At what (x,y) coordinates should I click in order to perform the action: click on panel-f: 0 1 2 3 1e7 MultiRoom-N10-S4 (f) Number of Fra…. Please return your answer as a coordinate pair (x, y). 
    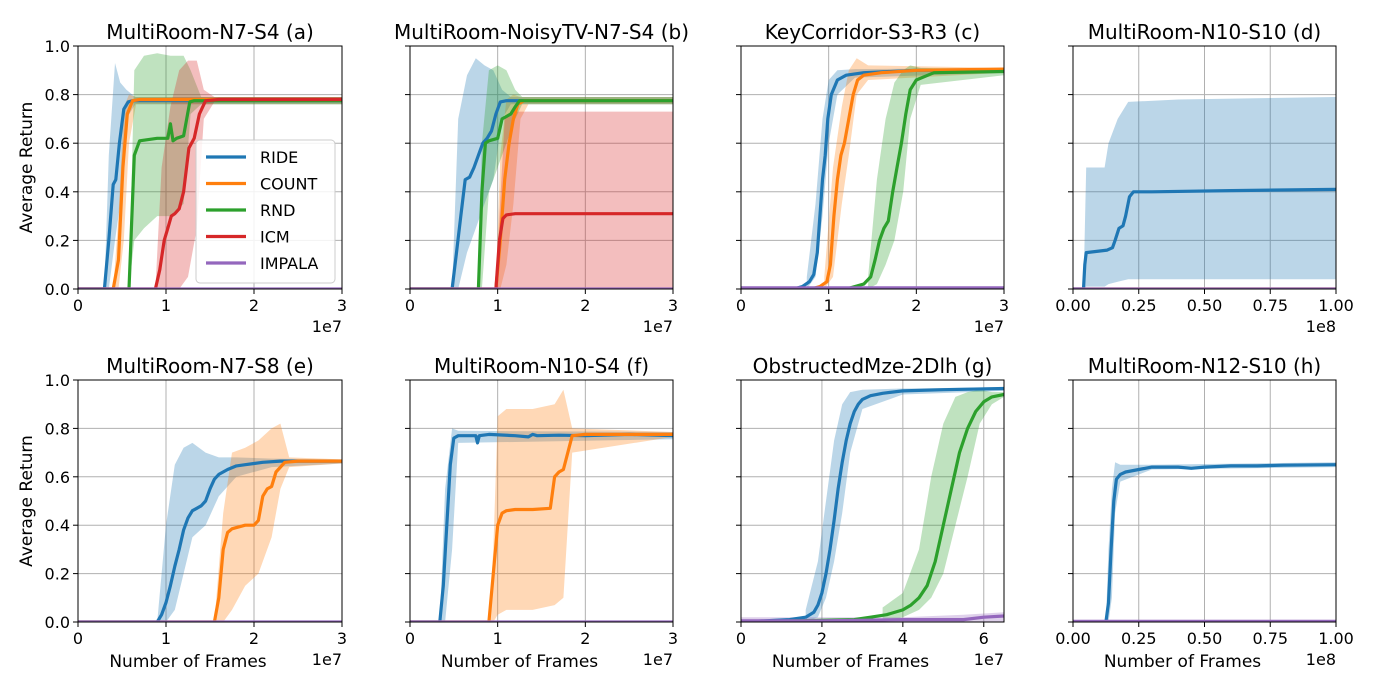
    Looking at the image, I should click on (541, 513).